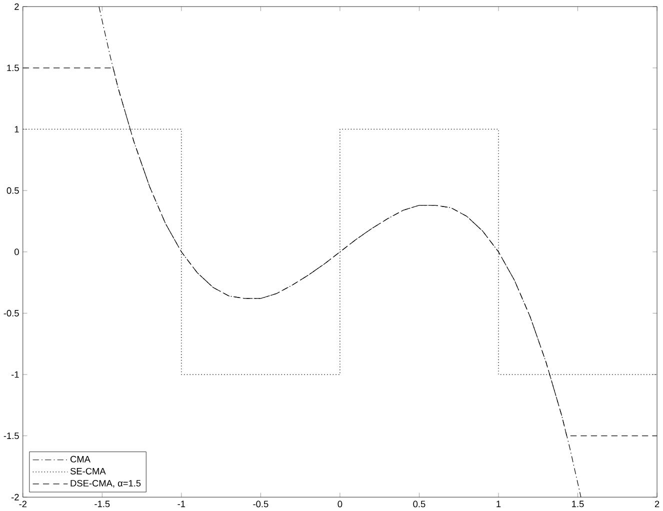 This screenshot has height=511, width=663. What do you see at coordinates (419, 504) in the screenshot?
I see `x-tick-label: 0.5` at bounding box center [419, 504].